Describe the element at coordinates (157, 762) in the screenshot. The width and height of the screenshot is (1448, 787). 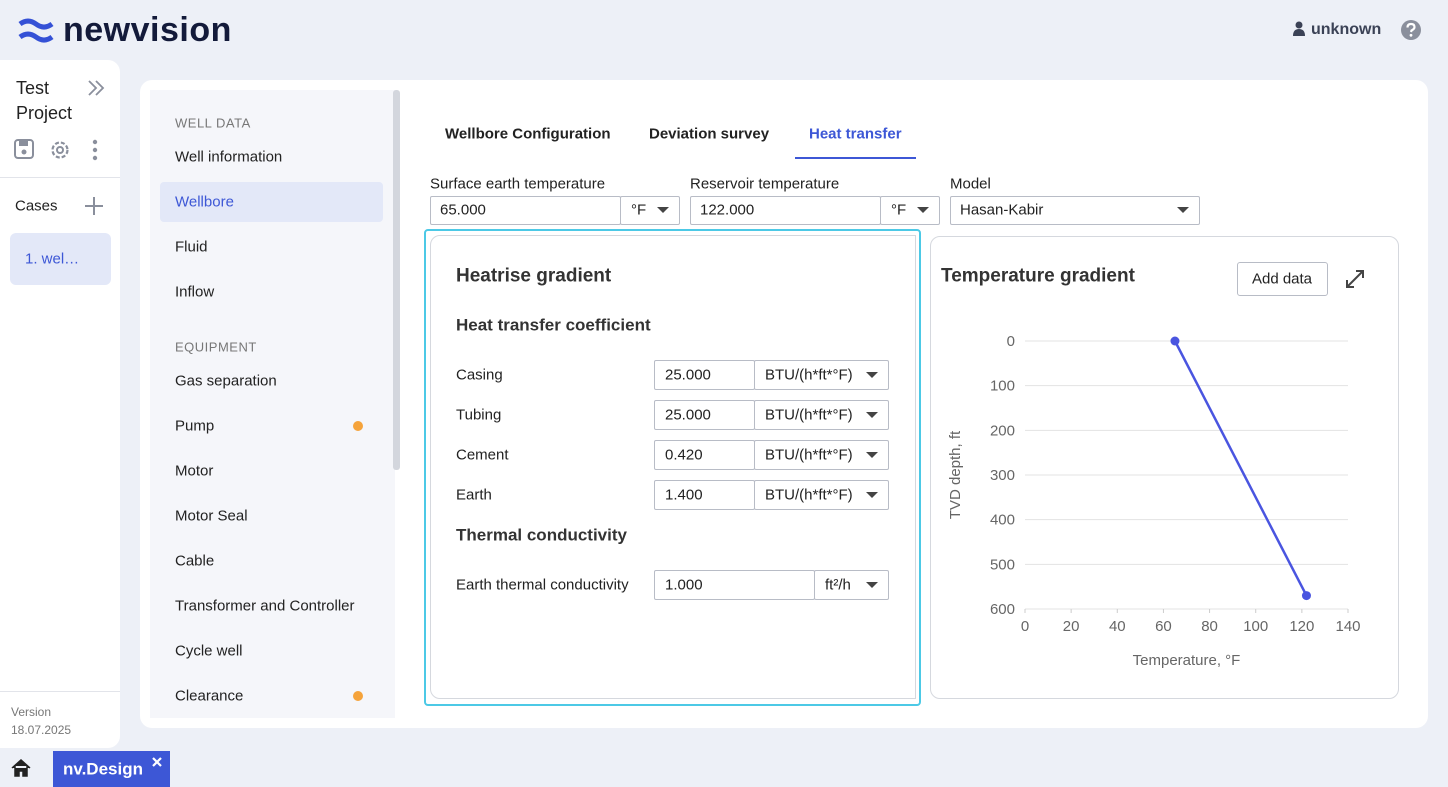
I see `close-tab` at that location.